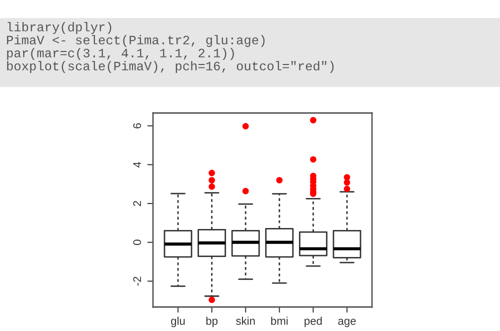 This screenshot has height=331, width=500. Describe the element at coordinates (313, 322) in the screenshot. I see `x-tick-label: ped` at that location.